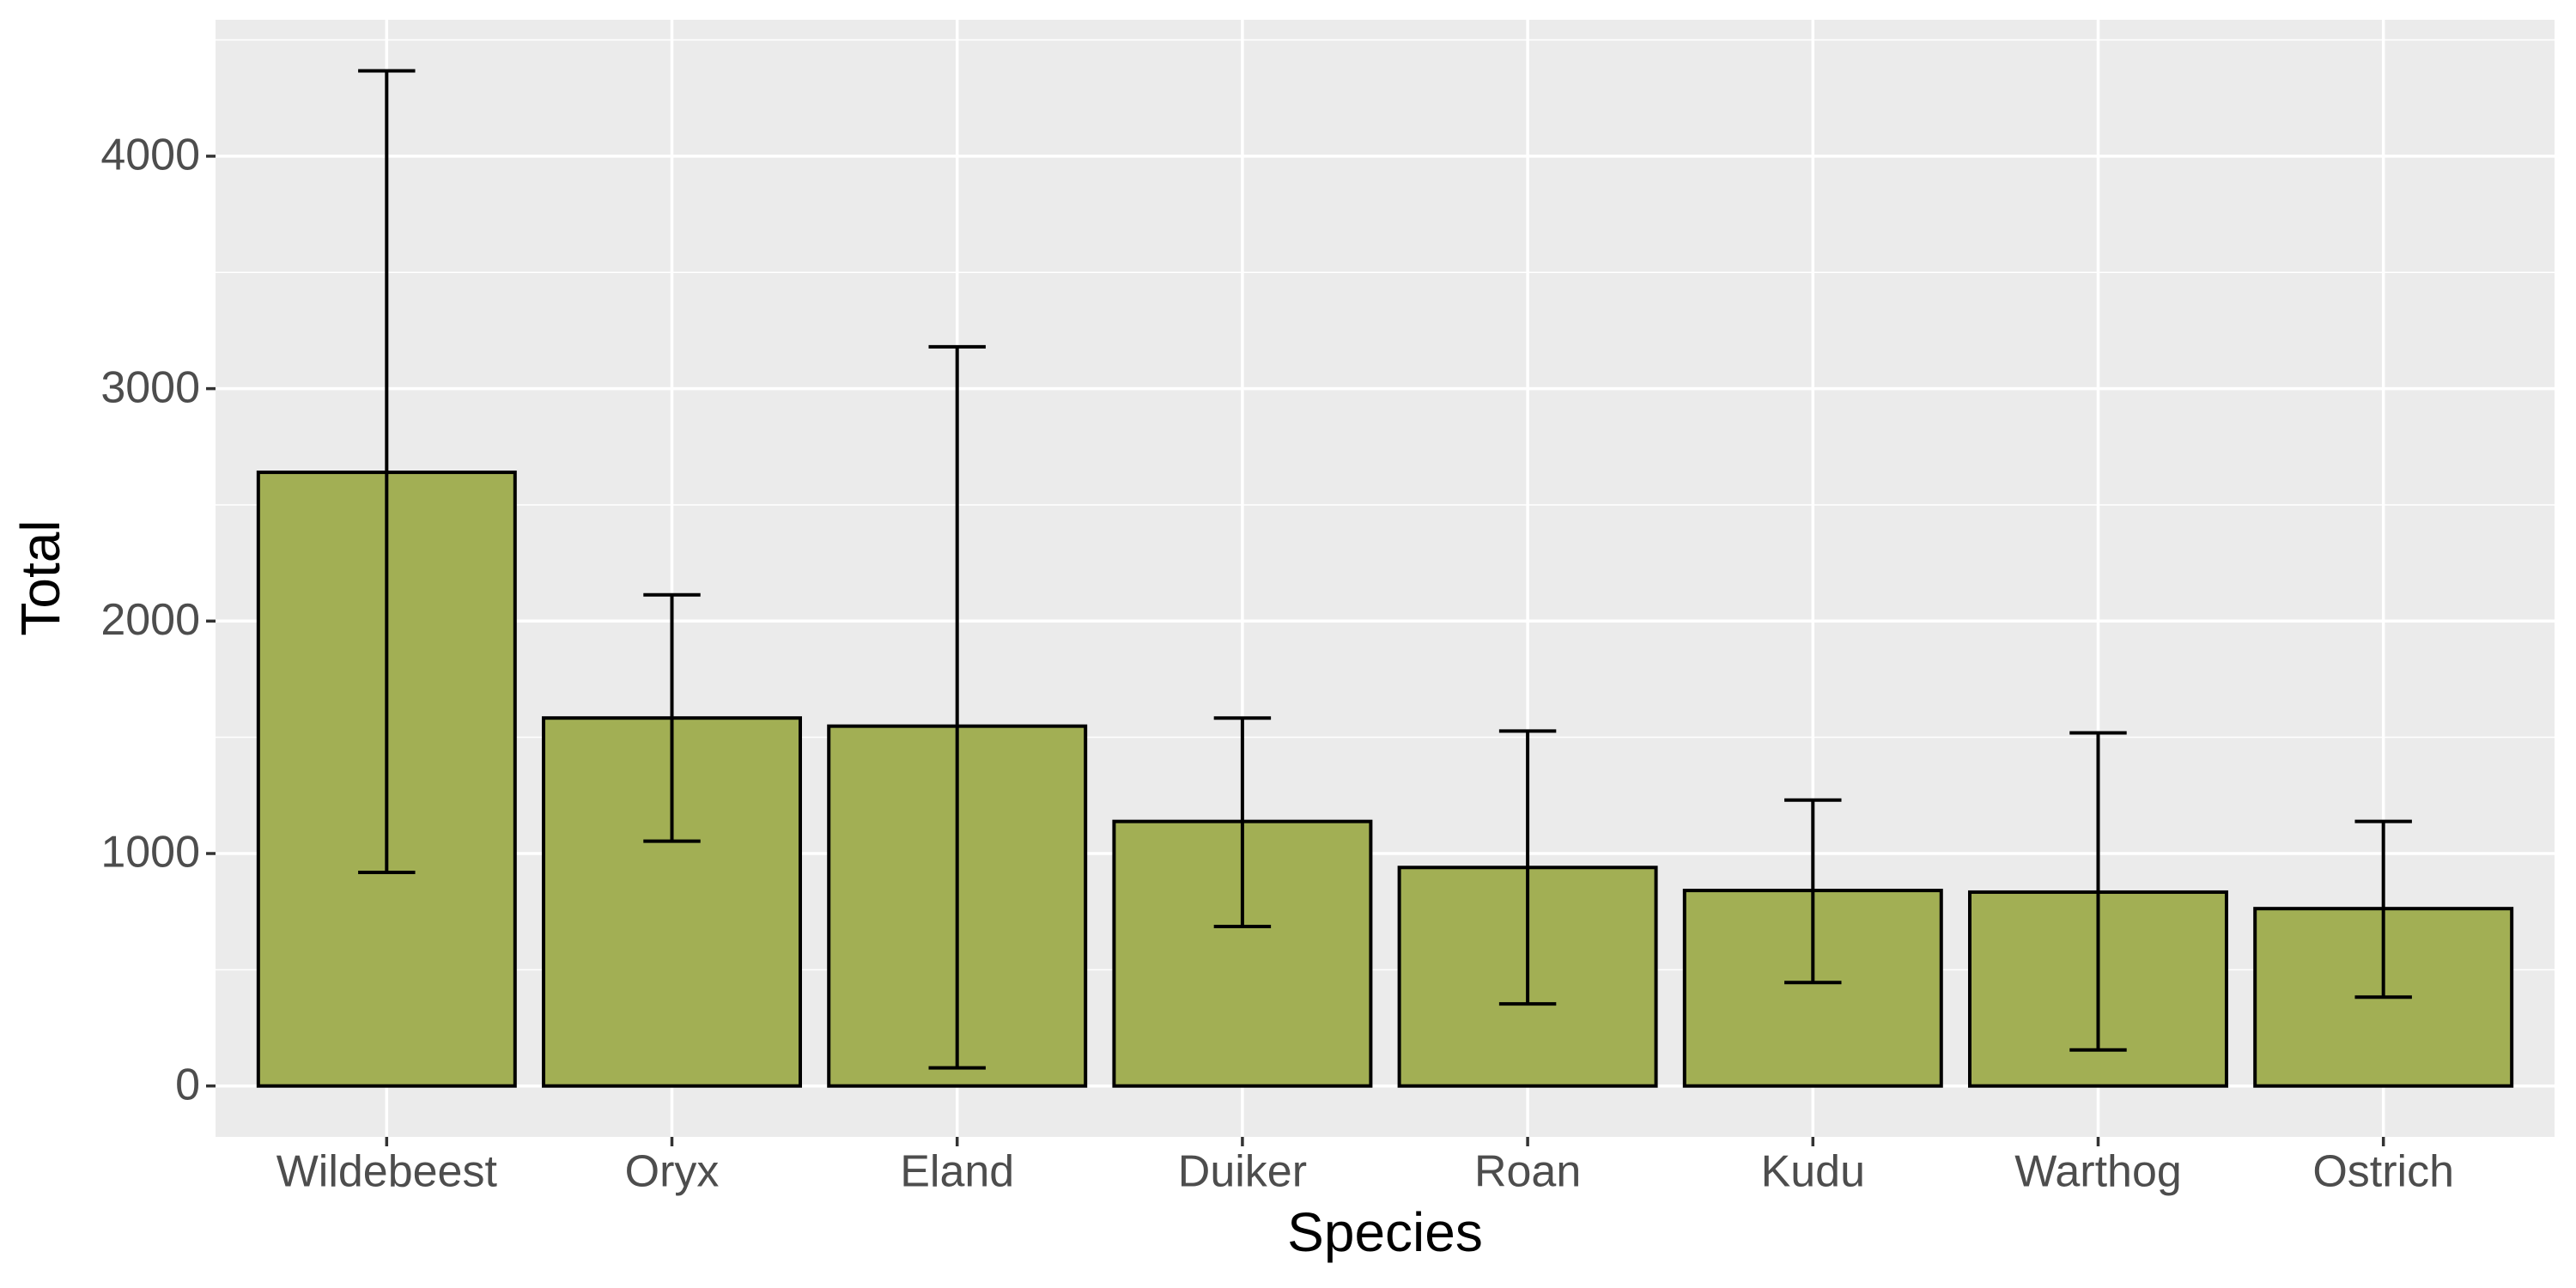 The image size is (2576, 1288). Describe the element at coordinates (957, 1172) in the screenshot. I see `x-tick-label: Eland` at that location.